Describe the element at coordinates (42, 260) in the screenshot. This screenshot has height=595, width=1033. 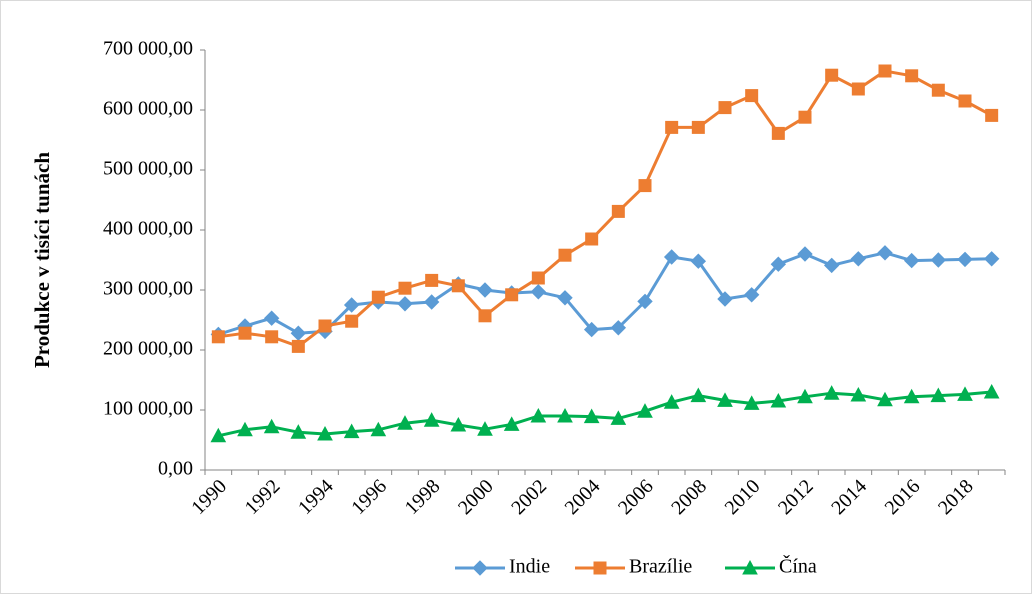
I see `y-axis-label: Produkce v tisíci tunách` at that location.